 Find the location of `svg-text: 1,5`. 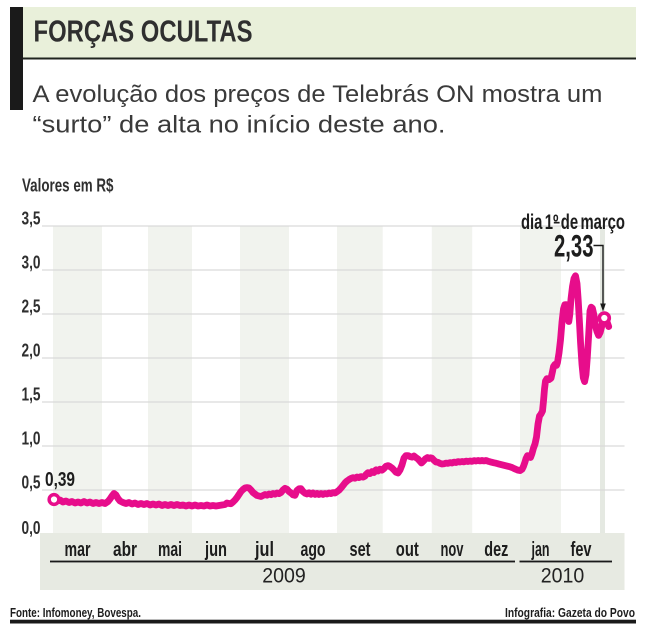

svg-text: 1,5 is located at coordinates (31, 395).